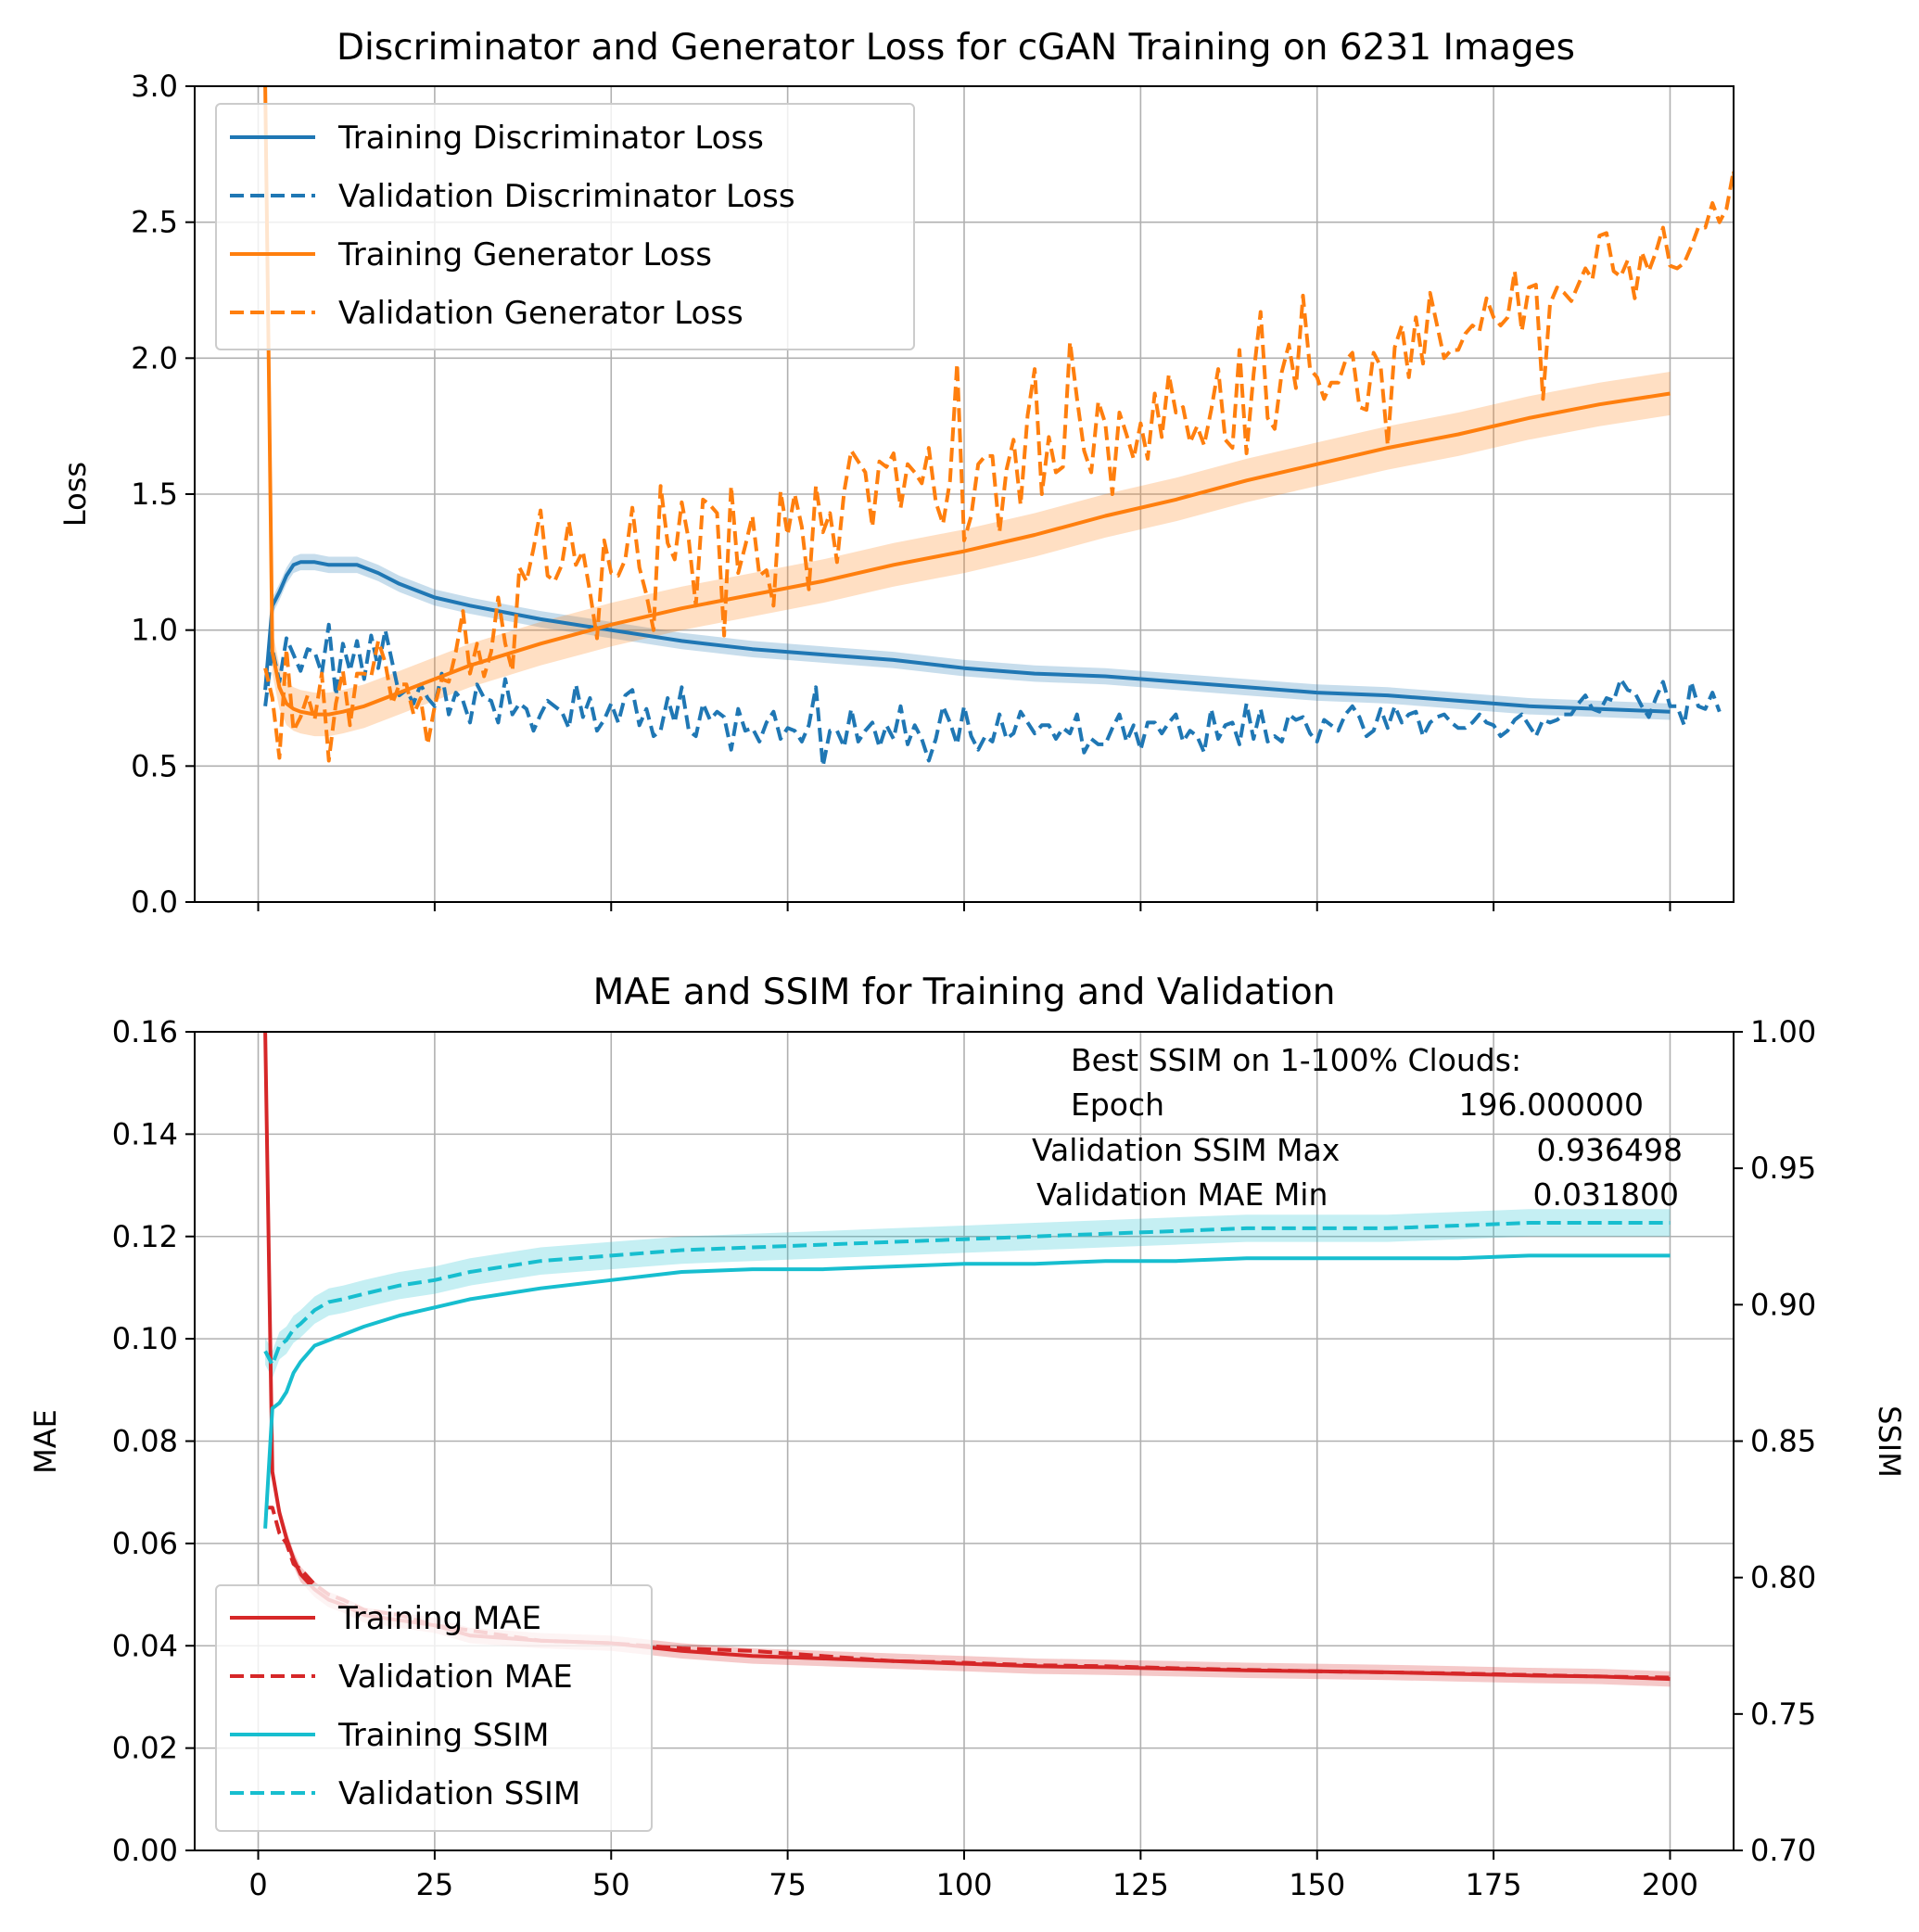  What do you see at coordinates (1610, 1150) in the screenshot?
I see `annotation-ssim-value: 0.936498` at bounding box center [1610, 1150].